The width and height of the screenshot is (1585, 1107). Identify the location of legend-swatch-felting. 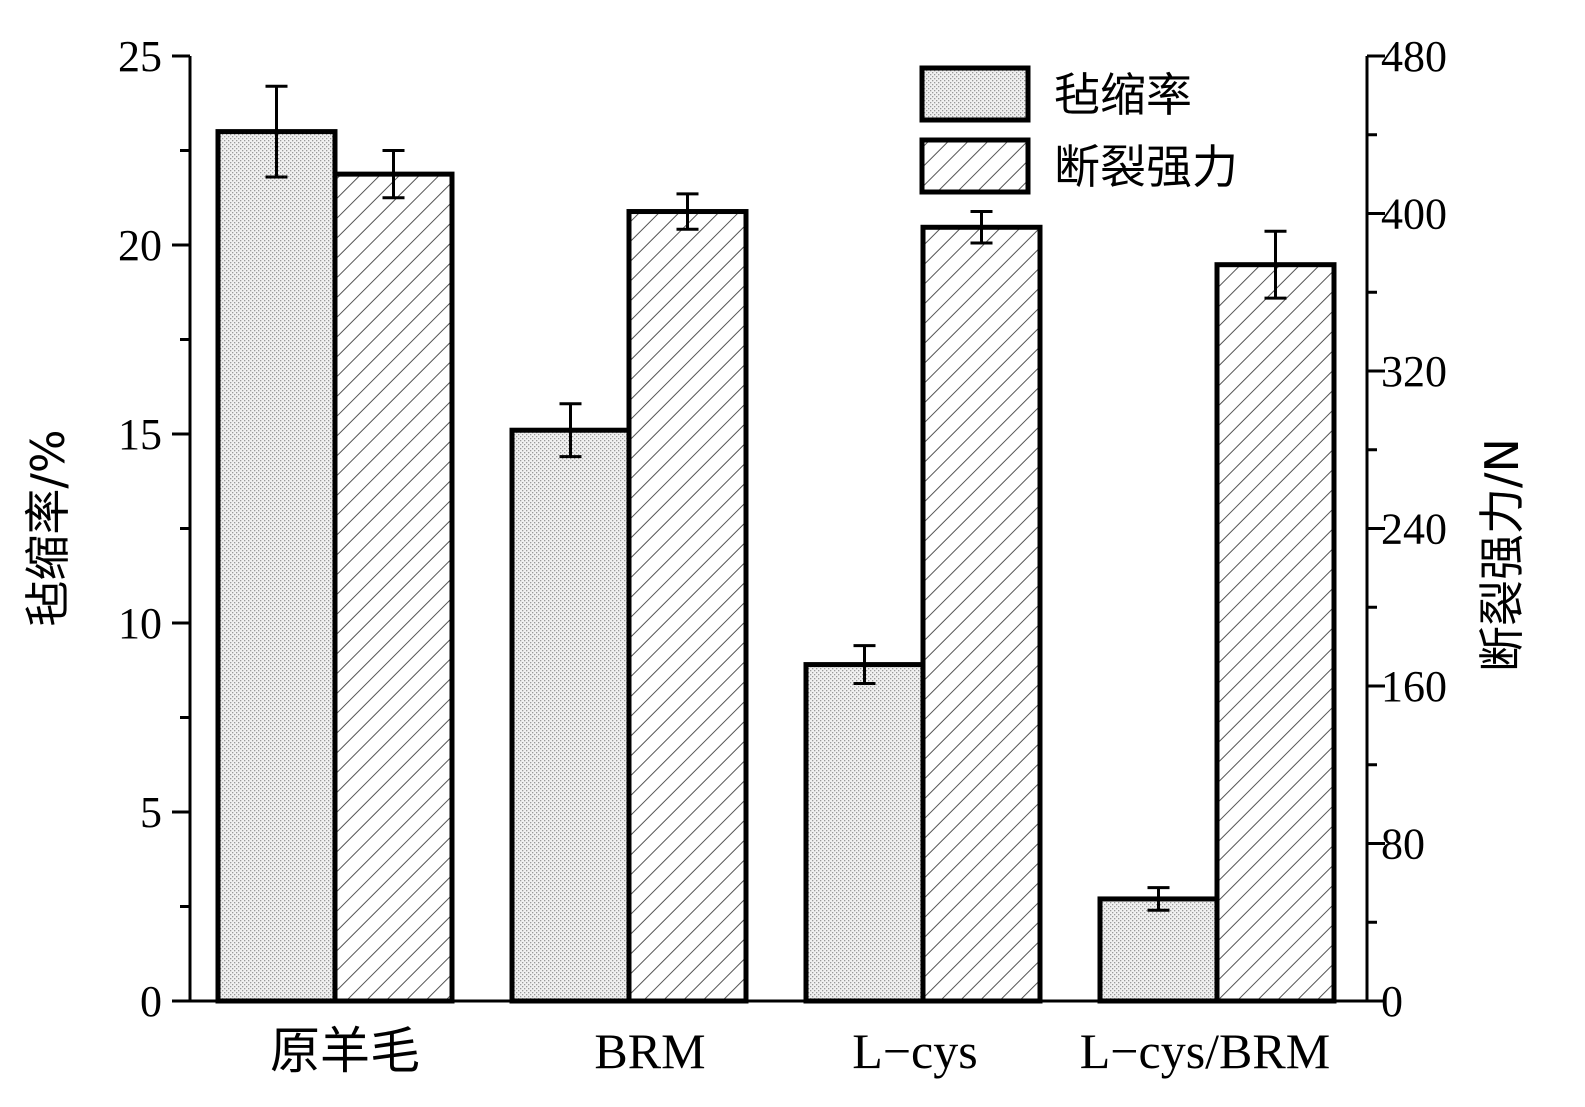
(975, 94).